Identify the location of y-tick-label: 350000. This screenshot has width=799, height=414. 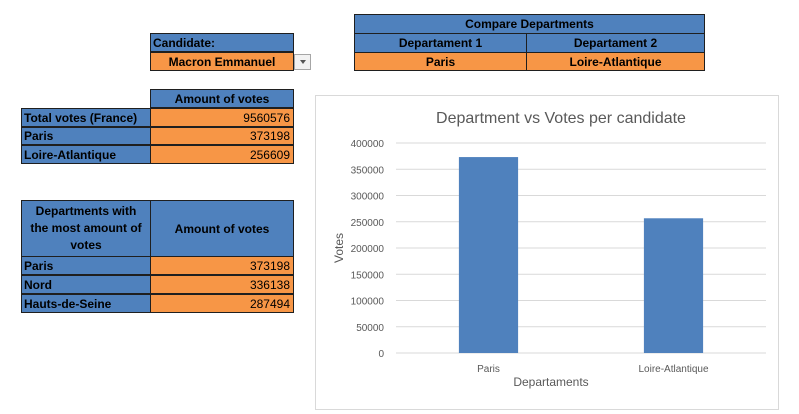
(368, 170).